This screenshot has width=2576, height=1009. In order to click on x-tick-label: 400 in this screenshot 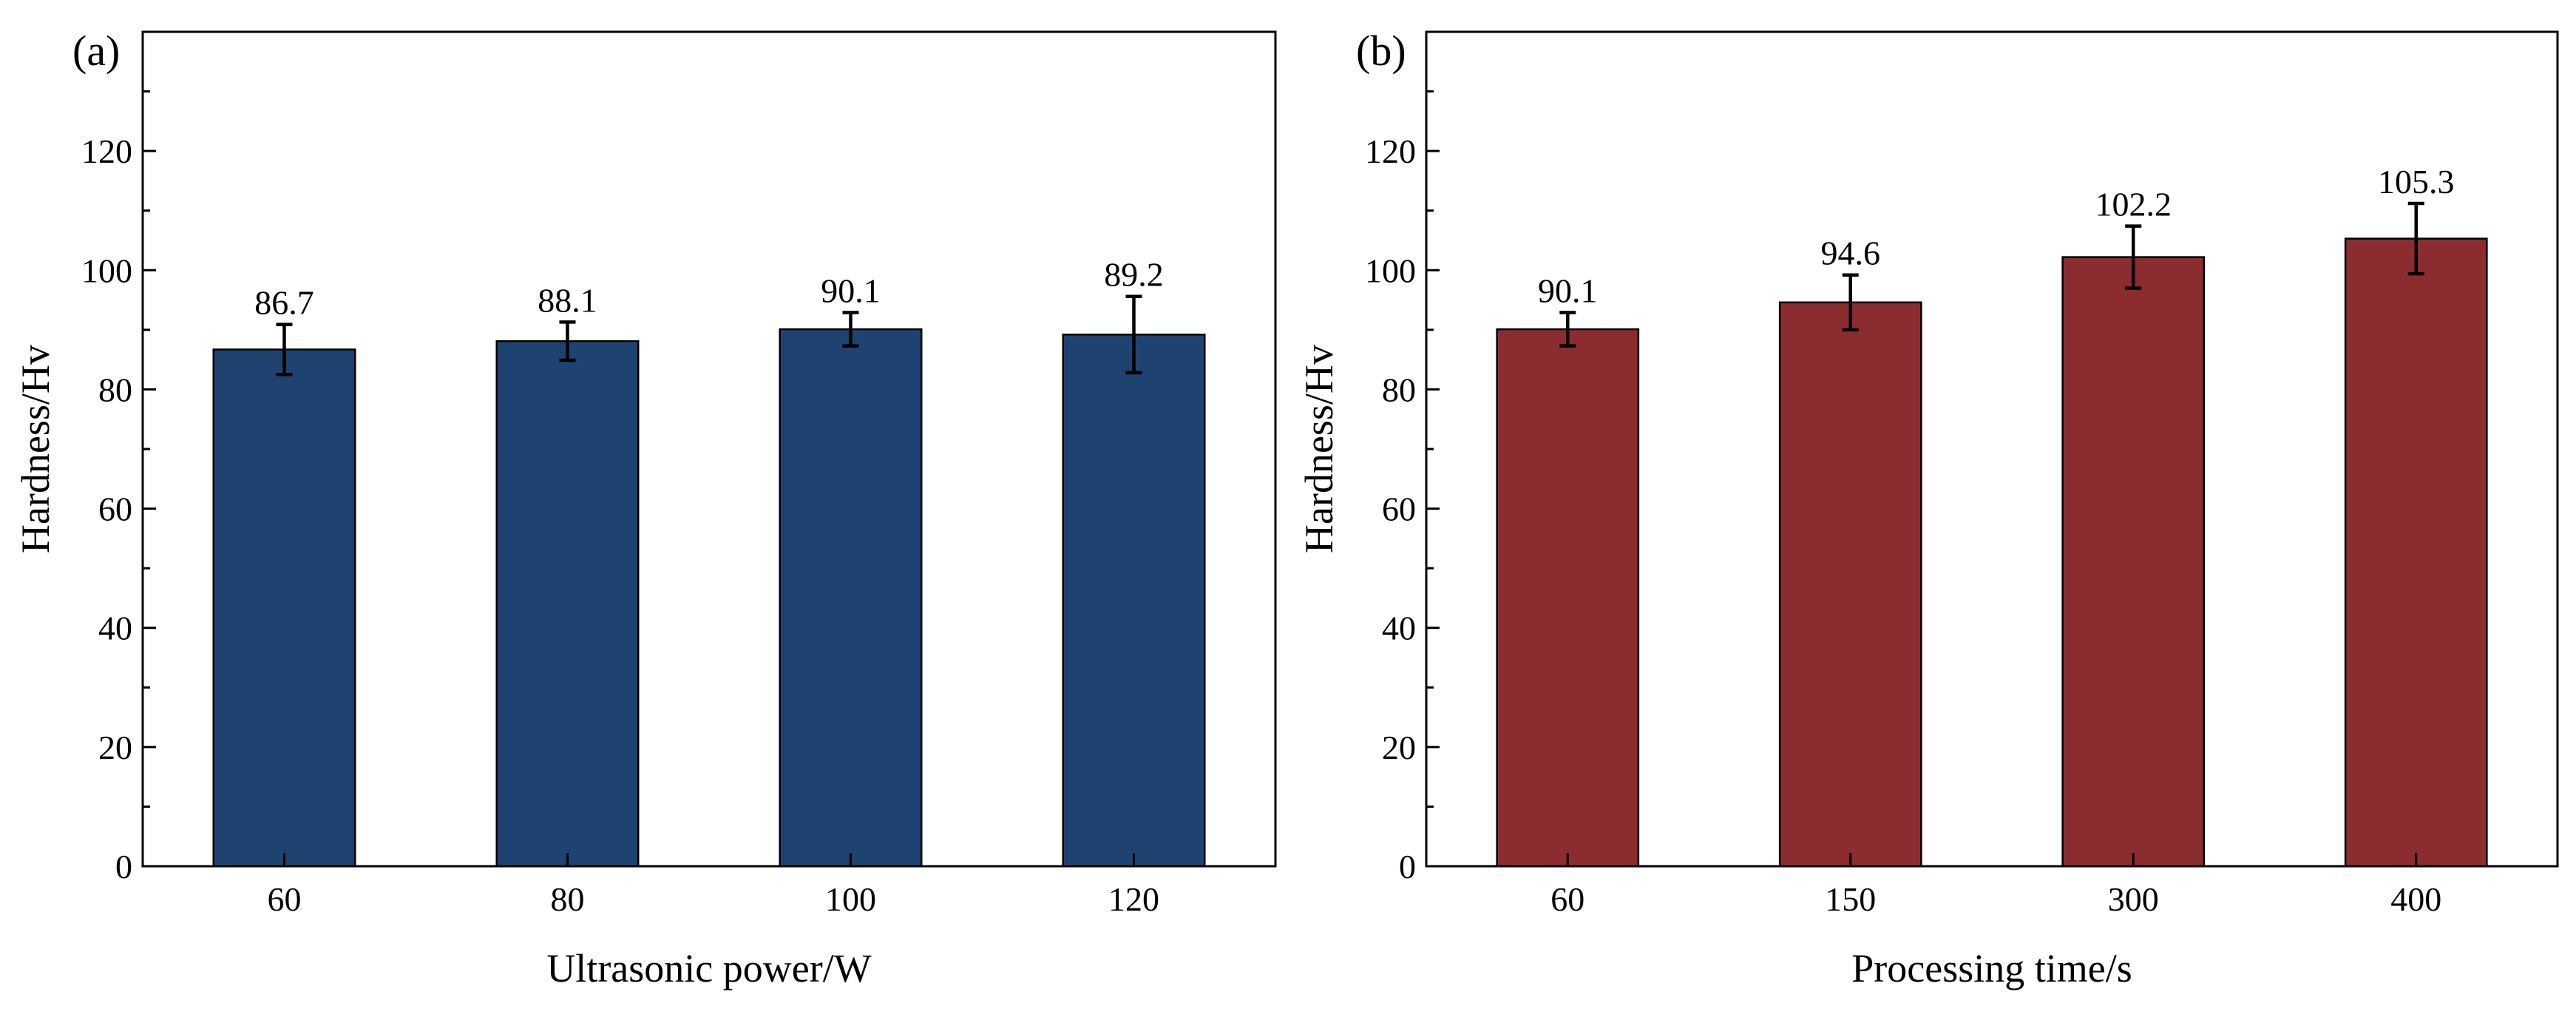, I will do `click(2415, 899)`.